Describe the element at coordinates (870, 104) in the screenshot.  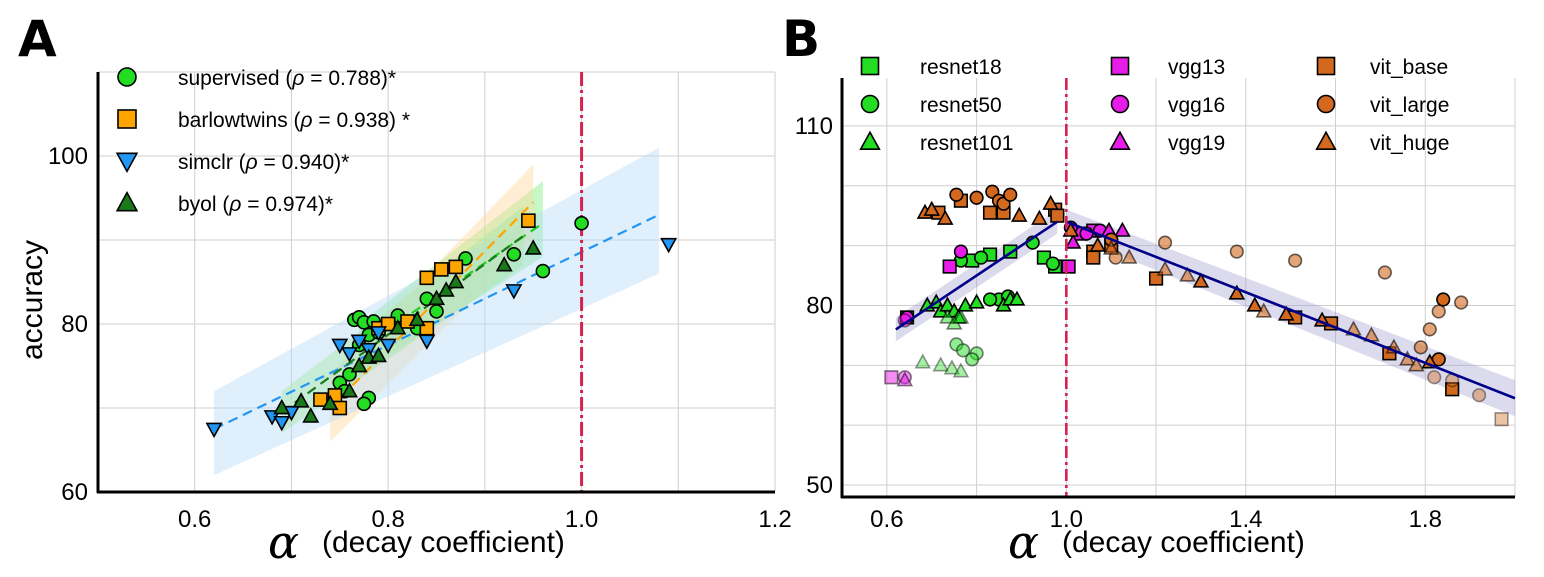
I see `legend-marker-resnet50` at that location.